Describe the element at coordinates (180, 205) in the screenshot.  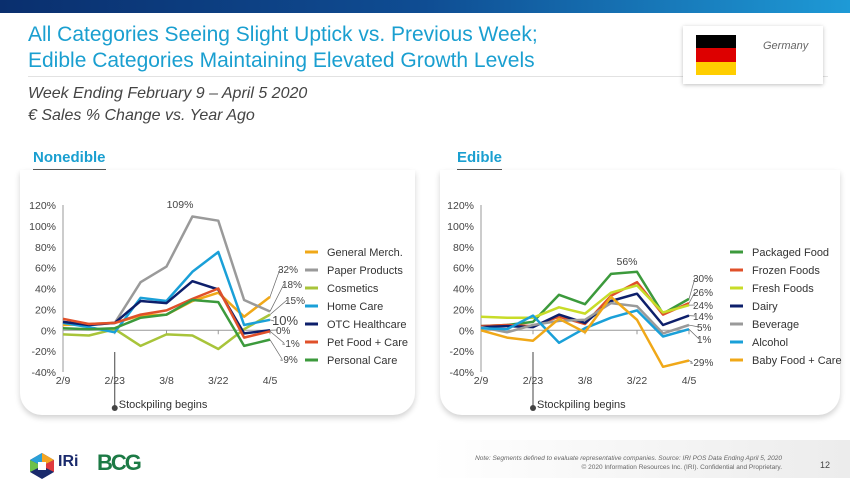
I see `peak-label: 109%` at that location.